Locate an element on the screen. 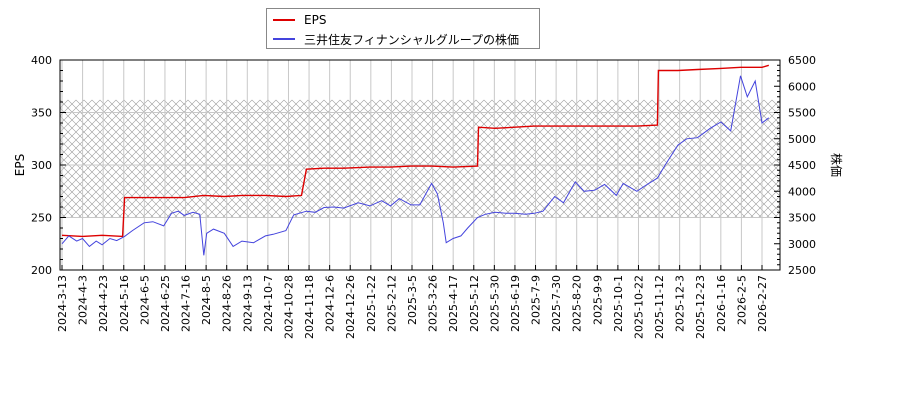 The image size is (900, 400). svg-text: 2025-8-20 is located at coordinates (577, 303).